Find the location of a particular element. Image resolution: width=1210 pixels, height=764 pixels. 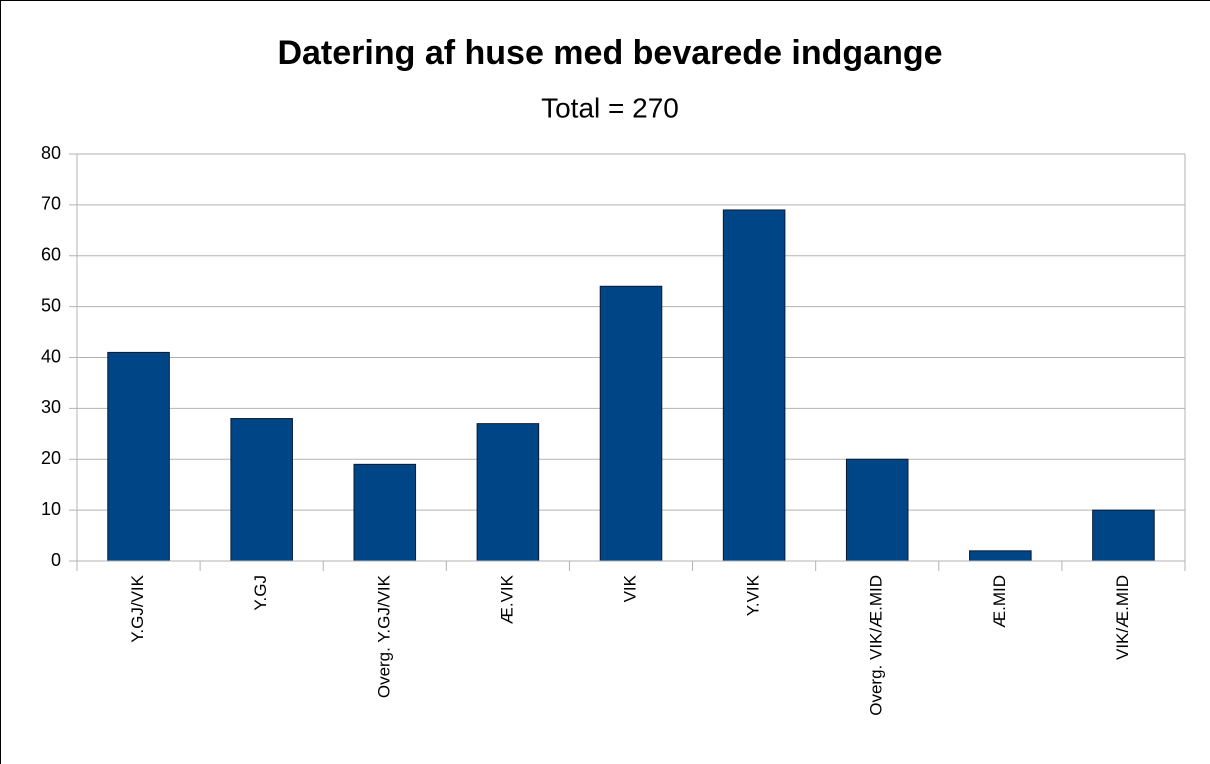

x-tick-label: Overg. VIK/Æ.MID is located at coordinates (876, 645).